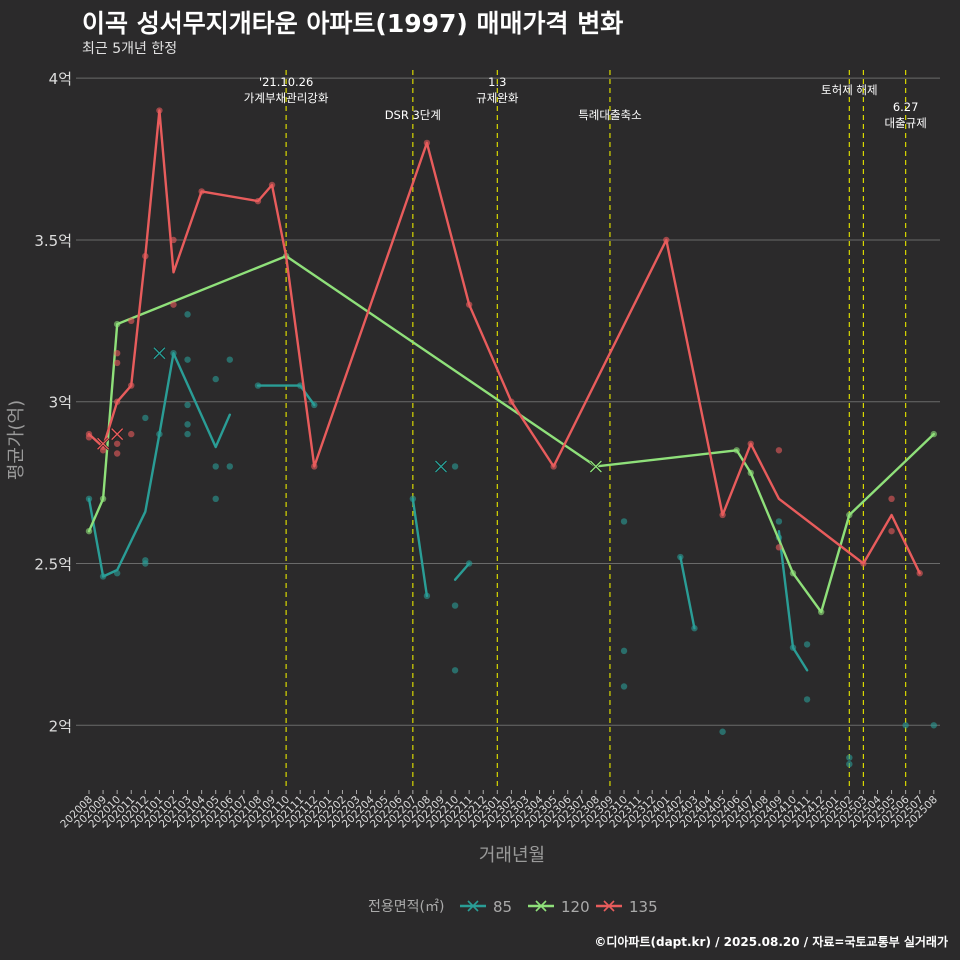 The image size is (960, 960). I want to click on event-label: 특례대출축소, so click(609, 115).